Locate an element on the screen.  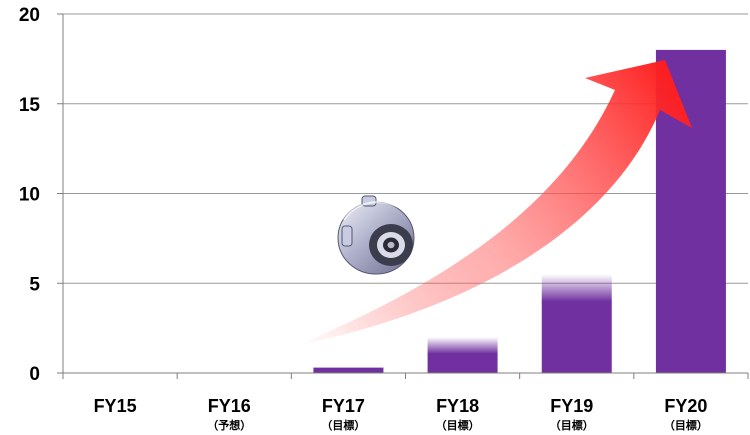
x-category-label: FY15 is located at coordinates (115, 406).